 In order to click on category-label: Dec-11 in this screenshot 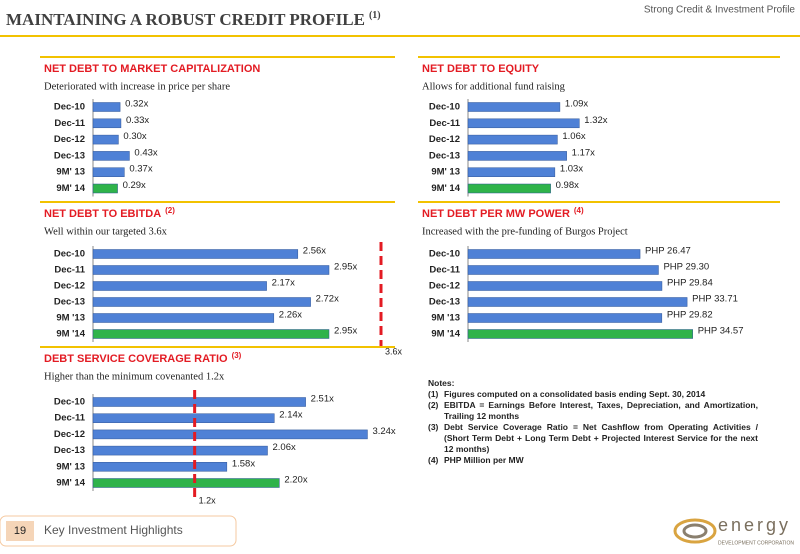, I will do `click(69, 418)`.